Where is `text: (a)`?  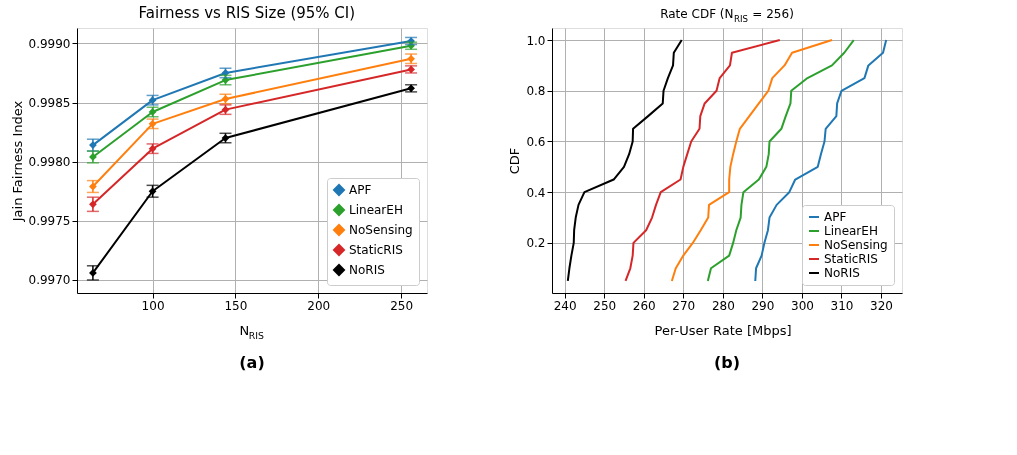
text: (a) is located at coordinates (252, 362).